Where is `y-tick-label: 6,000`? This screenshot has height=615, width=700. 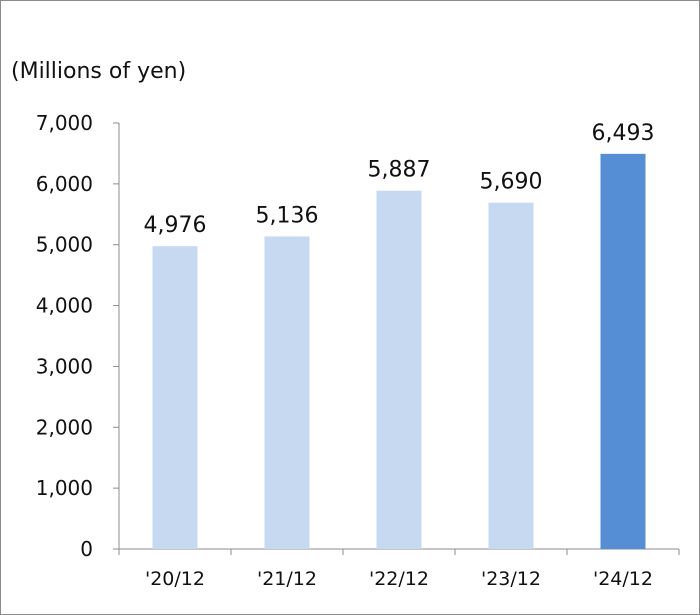
y-tick-label: 6,000 is located at coordinates (64, 184).